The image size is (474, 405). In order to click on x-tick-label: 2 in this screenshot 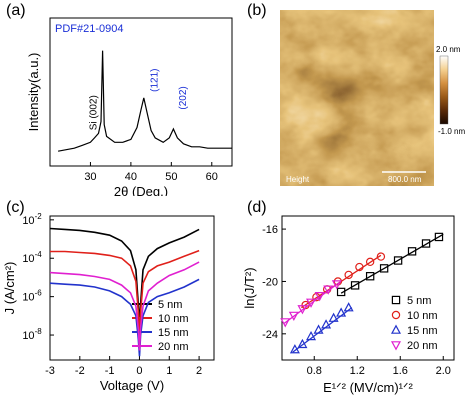, I will do `click(199, 371)`.